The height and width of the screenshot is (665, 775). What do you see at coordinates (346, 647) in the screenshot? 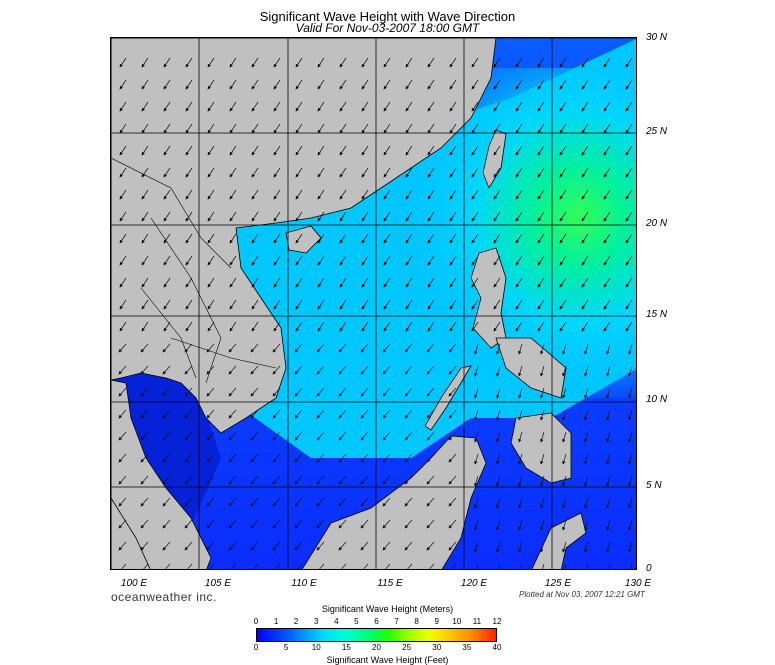
I see `feet-tick-label: 15` at bounding box center [346, 647].